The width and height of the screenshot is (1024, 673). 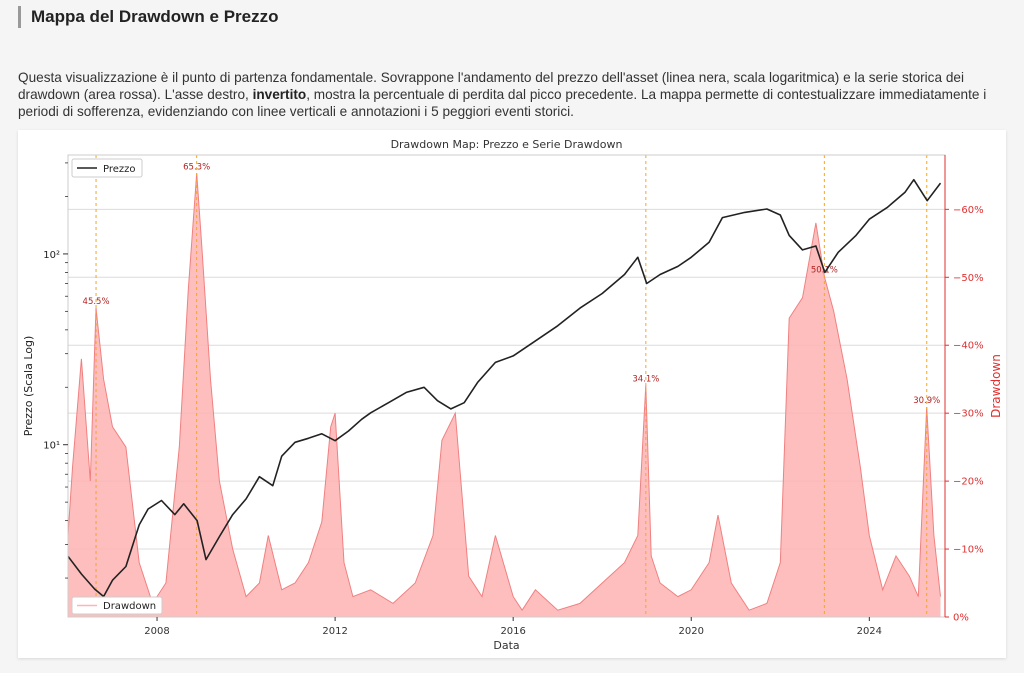 What do you see at coordinates (968, 346) in the screenshot?
I see `y2-tick-label: −40%` at bounding box center [968, 346].